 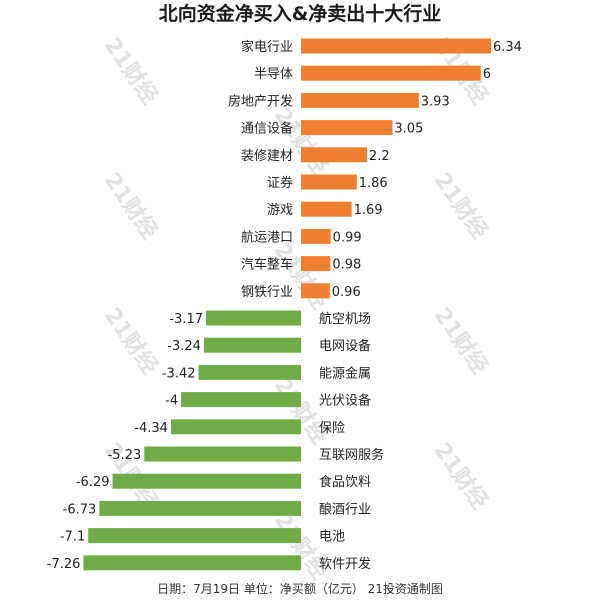 What do you see at coordinates (280, 210) in the screenshot?
I see `category-label: 游戏` at bounding box center [280, 210].